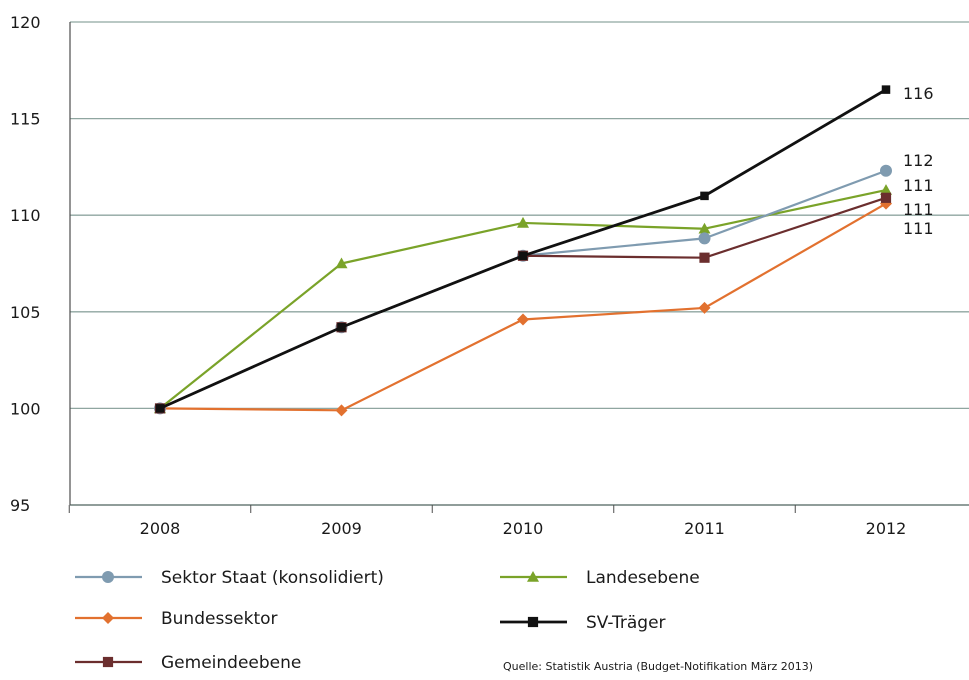 This screenshot has width=969, height=680. I want to click on legend-label: Landesebene, so click(643, 578).